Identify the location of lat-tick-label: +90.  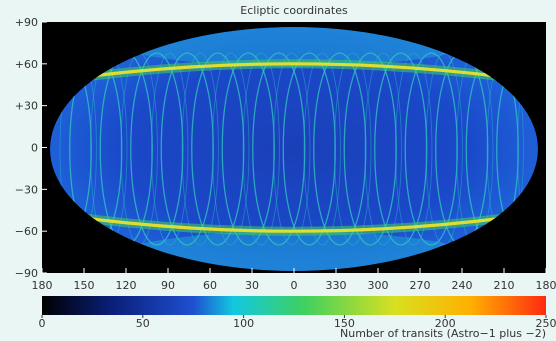
(26, 22).